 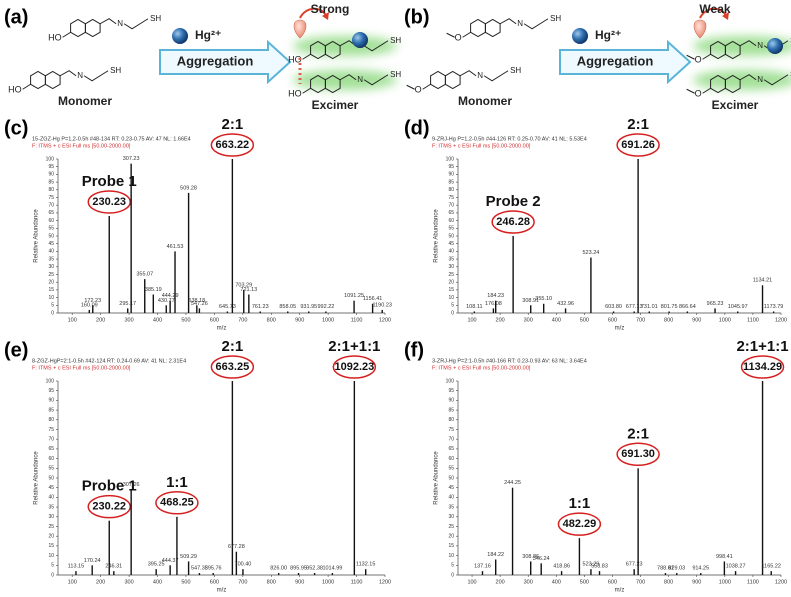 What do you see at coordinates (395, 74) in the screenshot?
I see `atom-label: SH` at bounding box center [395, 74].